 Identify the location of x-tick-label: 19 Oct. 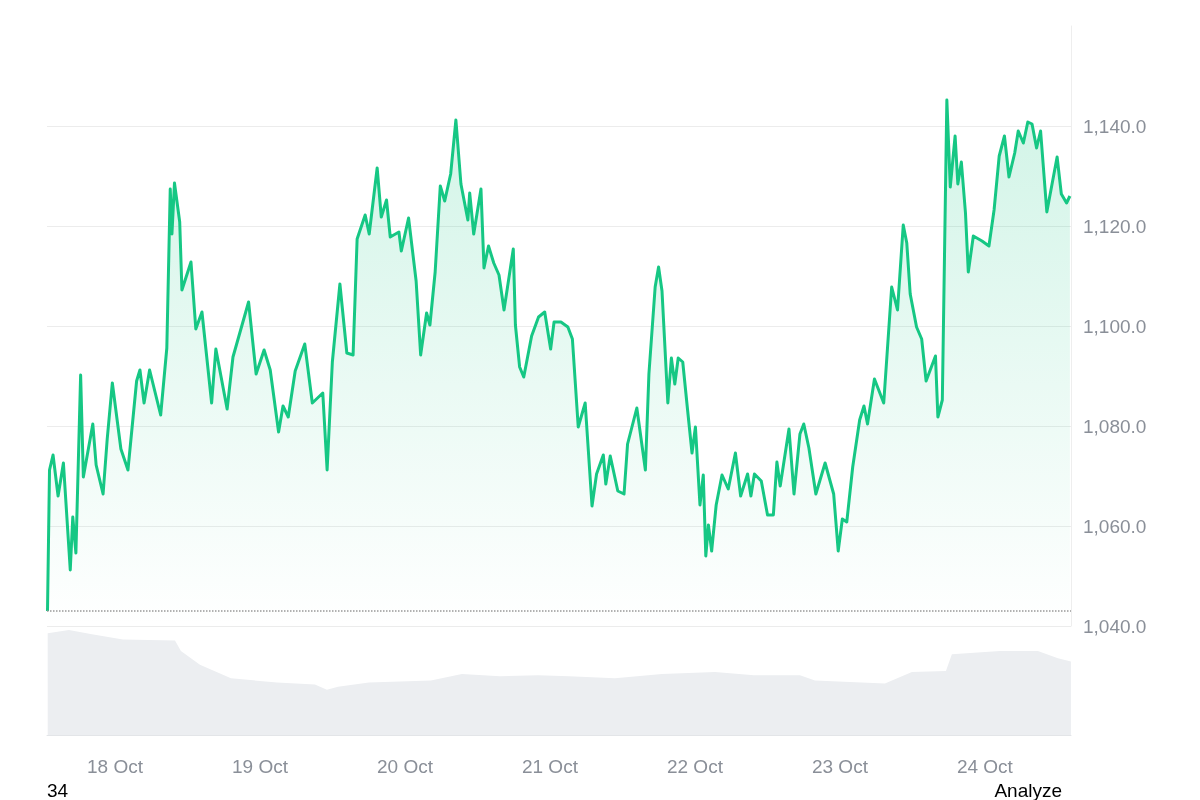
(260, 766).